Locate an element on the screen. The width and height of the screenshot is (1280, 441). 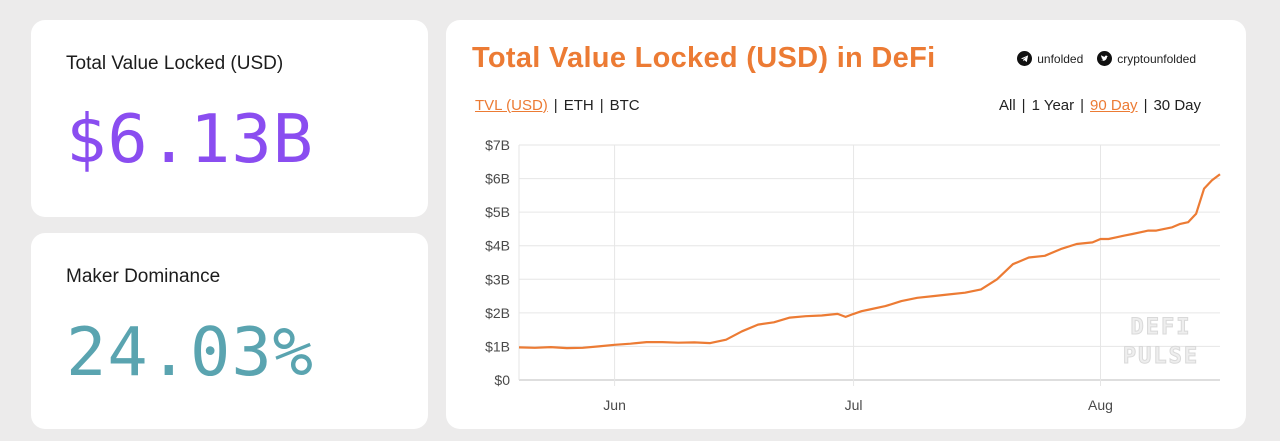
range-selector: All | 1 Year | 90 Day | 30 Day is located at coordinates (1100, 105).